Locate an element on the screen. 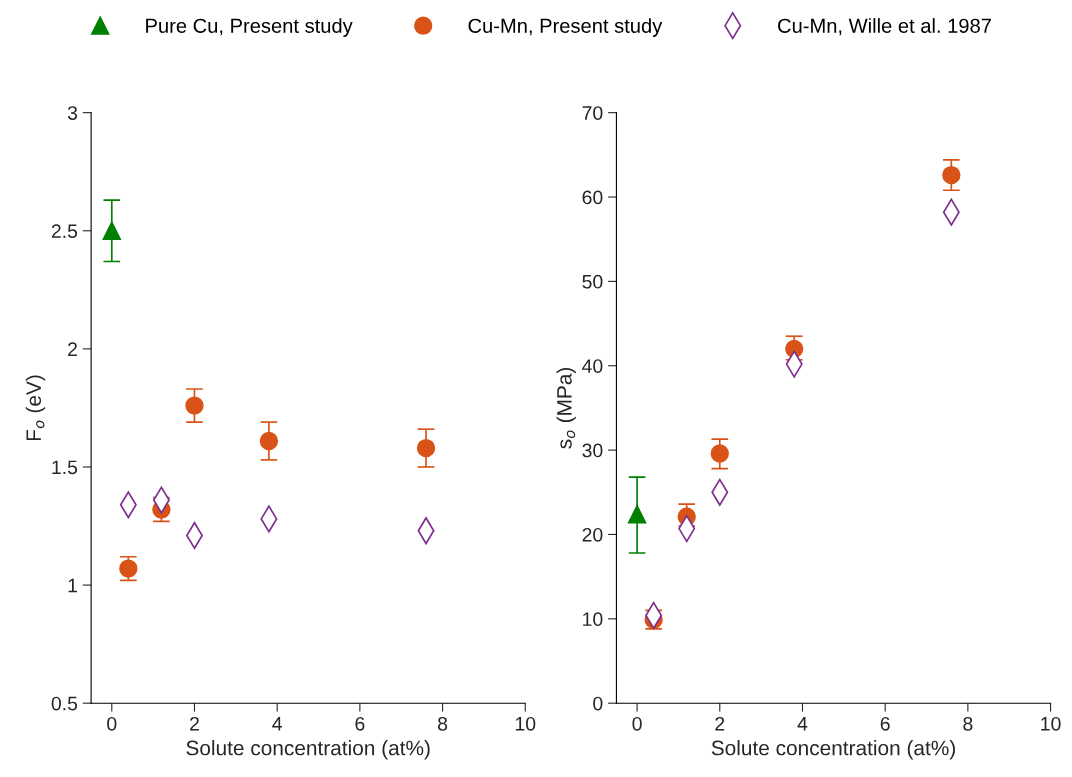  y-tick-label: 50 is located at coordinates (592, 281).